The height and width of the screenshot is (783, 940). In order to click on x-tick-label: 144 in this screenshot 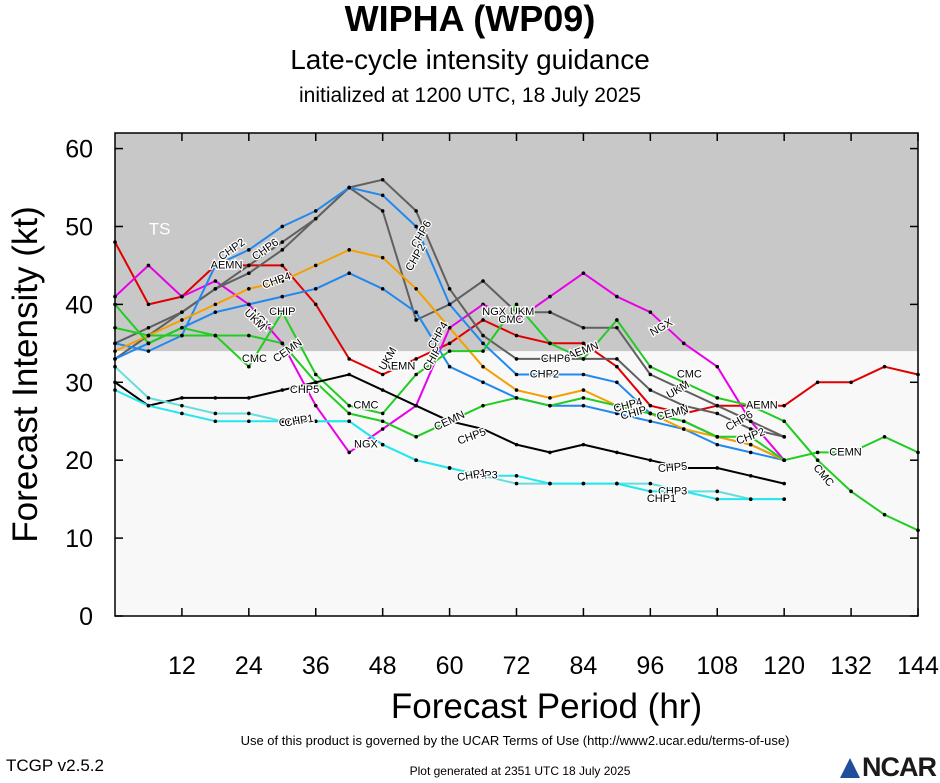, I will do `click(918, 666)`.